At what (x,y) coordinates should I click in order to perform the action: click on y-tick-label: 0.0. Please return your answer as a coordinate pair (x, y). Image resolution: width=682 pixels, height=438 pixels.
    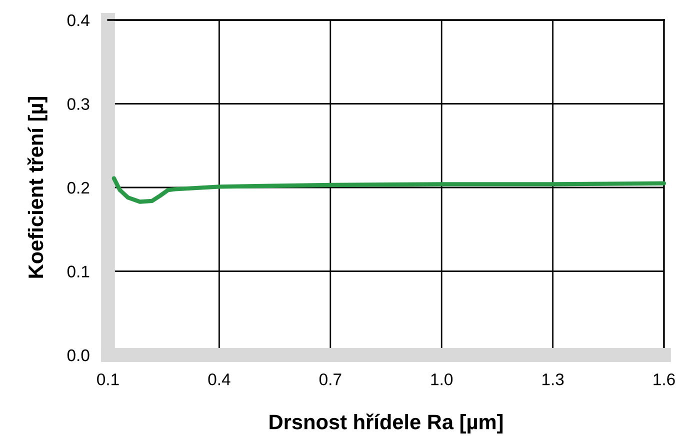
    Looking at the image, I should click on (78, 355).